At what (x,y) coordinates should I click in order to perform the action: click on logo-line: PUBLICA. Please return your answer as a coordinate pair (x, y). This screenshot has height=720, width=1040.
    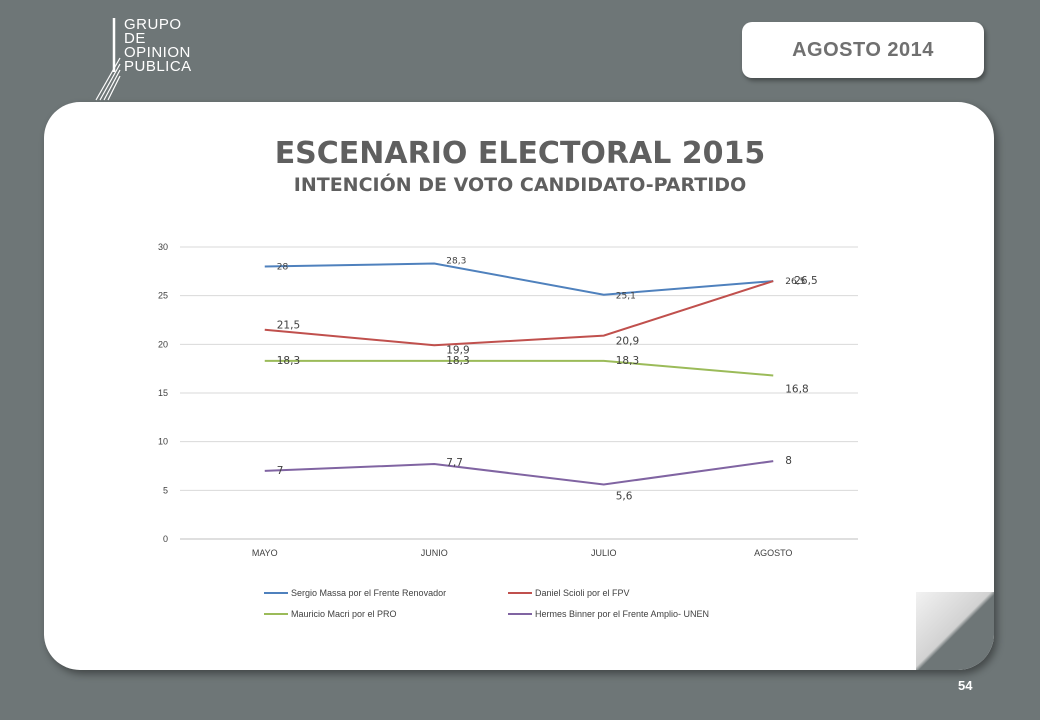
    Looking at the image, I should click on (158, 66).